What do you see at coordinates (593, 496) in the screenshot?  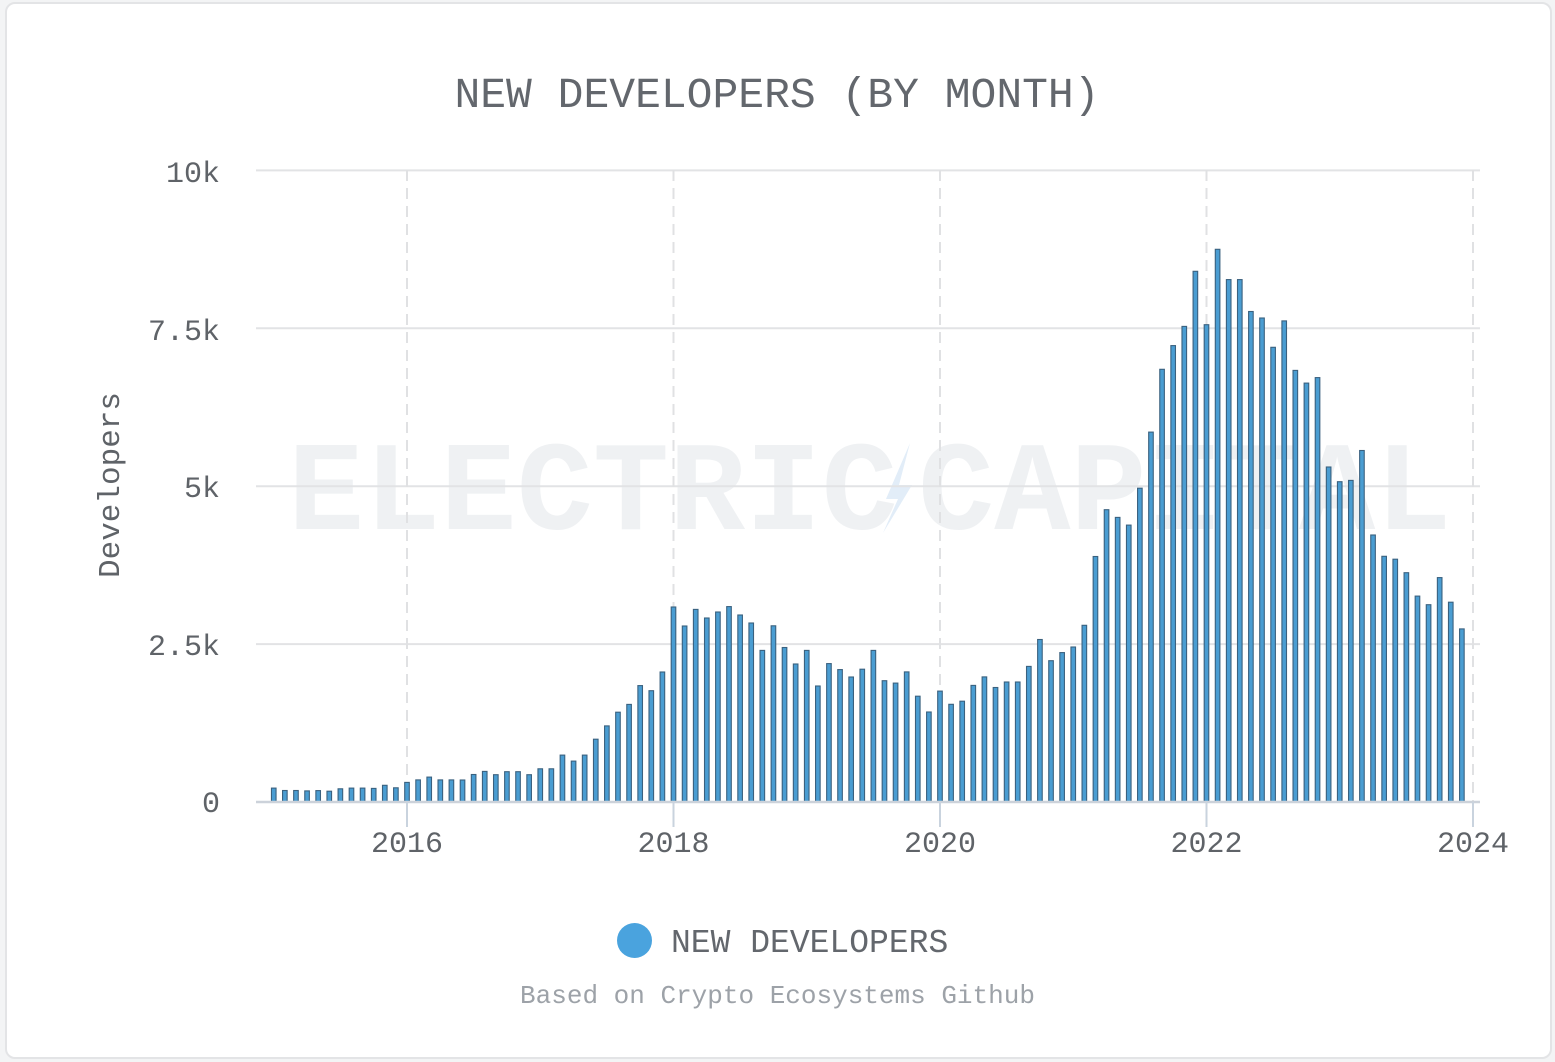 I see `svg-text: ELECTRIC` at bounding box center [593, 496].